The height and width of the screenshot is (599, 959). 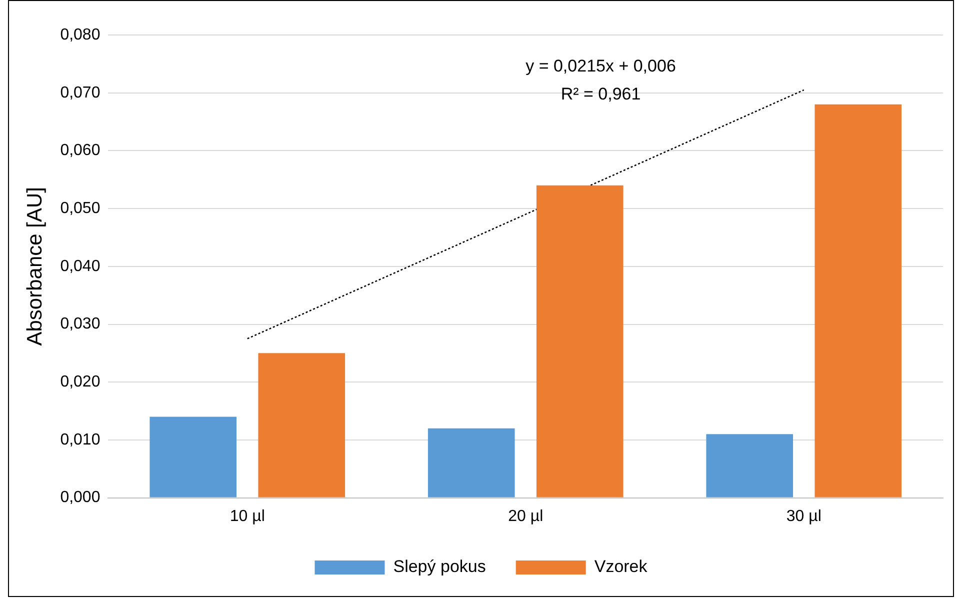 What do you see at coordinates (80, 208) in the screenshot?
I see `y-tick-label: 0,050` at bounding box center [80, 208].